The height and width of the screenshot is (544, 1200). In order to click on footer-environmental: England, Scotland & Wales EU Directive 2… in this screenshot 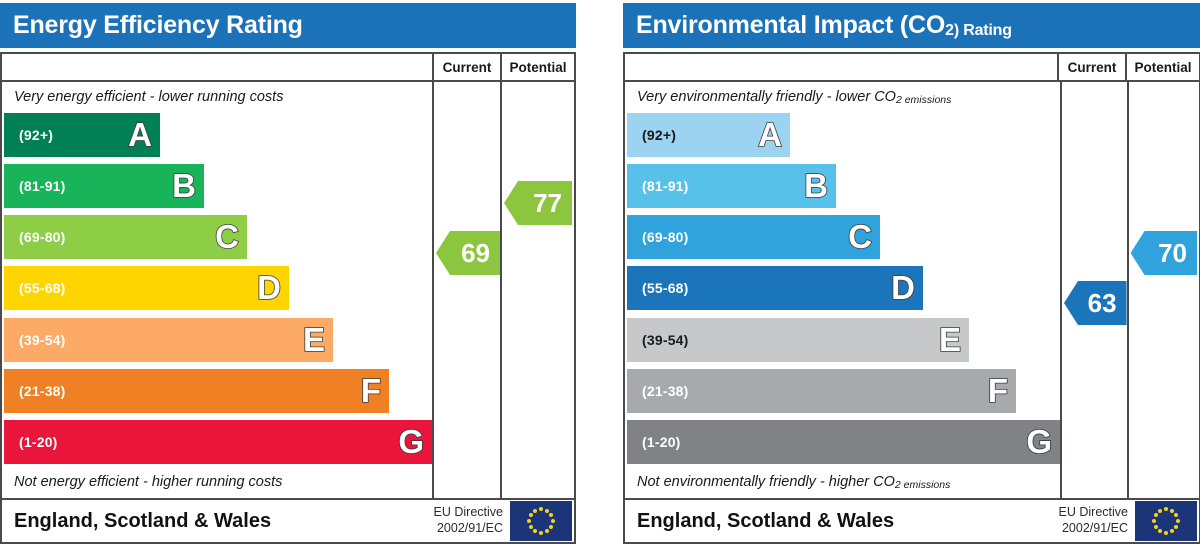, I will do `click(911, 522)`.